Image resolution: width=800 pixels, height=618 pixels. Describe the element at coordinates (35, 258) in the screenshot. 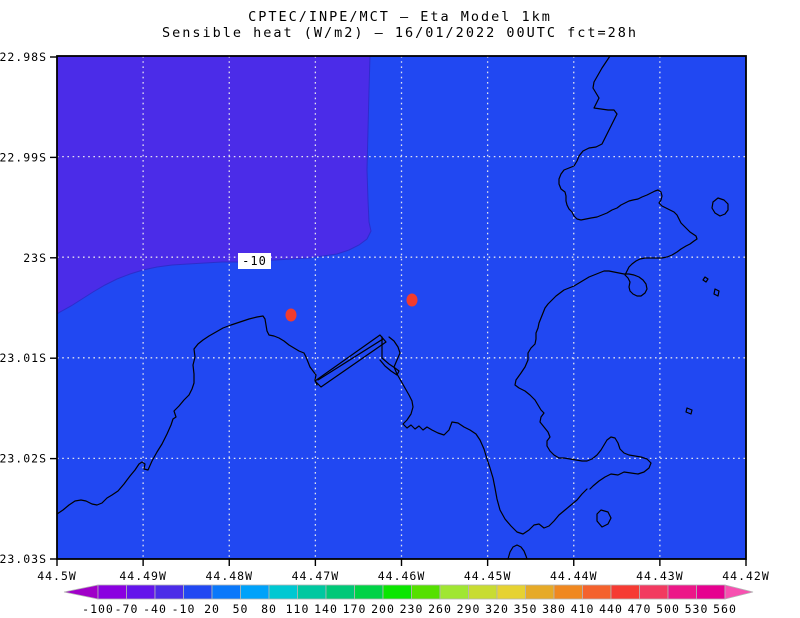

I see `y-tick-label: 23S` at that location.